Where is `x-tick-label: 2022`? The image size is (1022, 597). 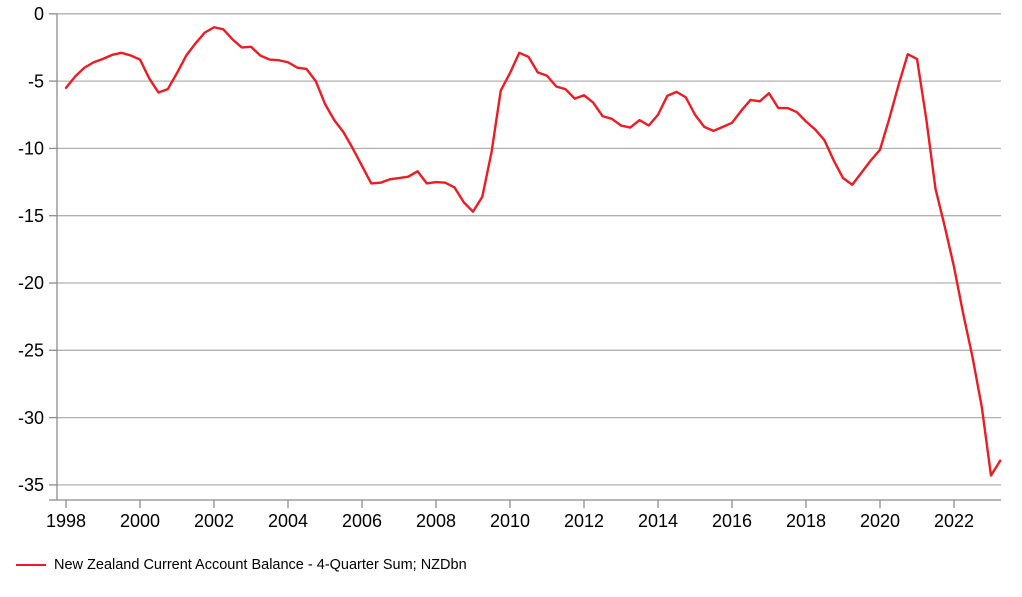 x-tick-label: 2022 is located at coordinates (954, 521).